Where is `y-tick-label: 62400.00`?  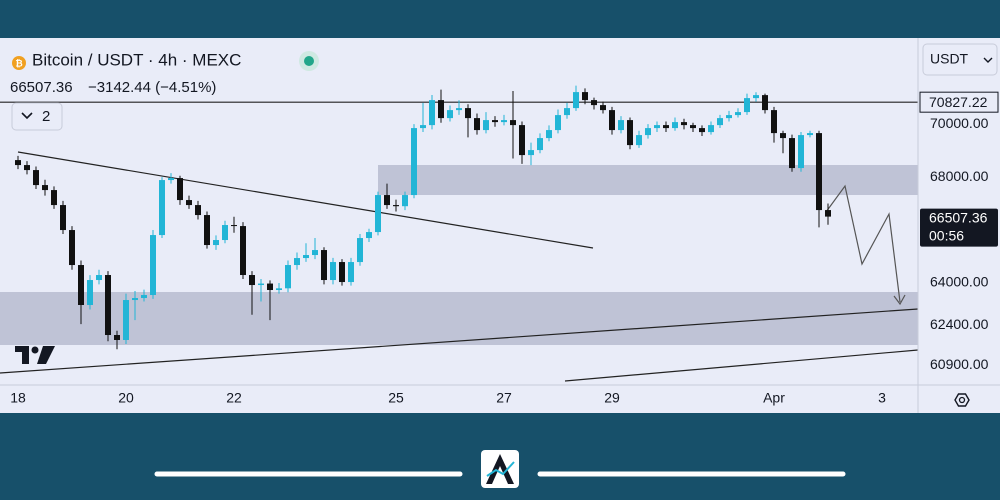
y-tick-label: 62400.00 is located at coordinates (959, 324).